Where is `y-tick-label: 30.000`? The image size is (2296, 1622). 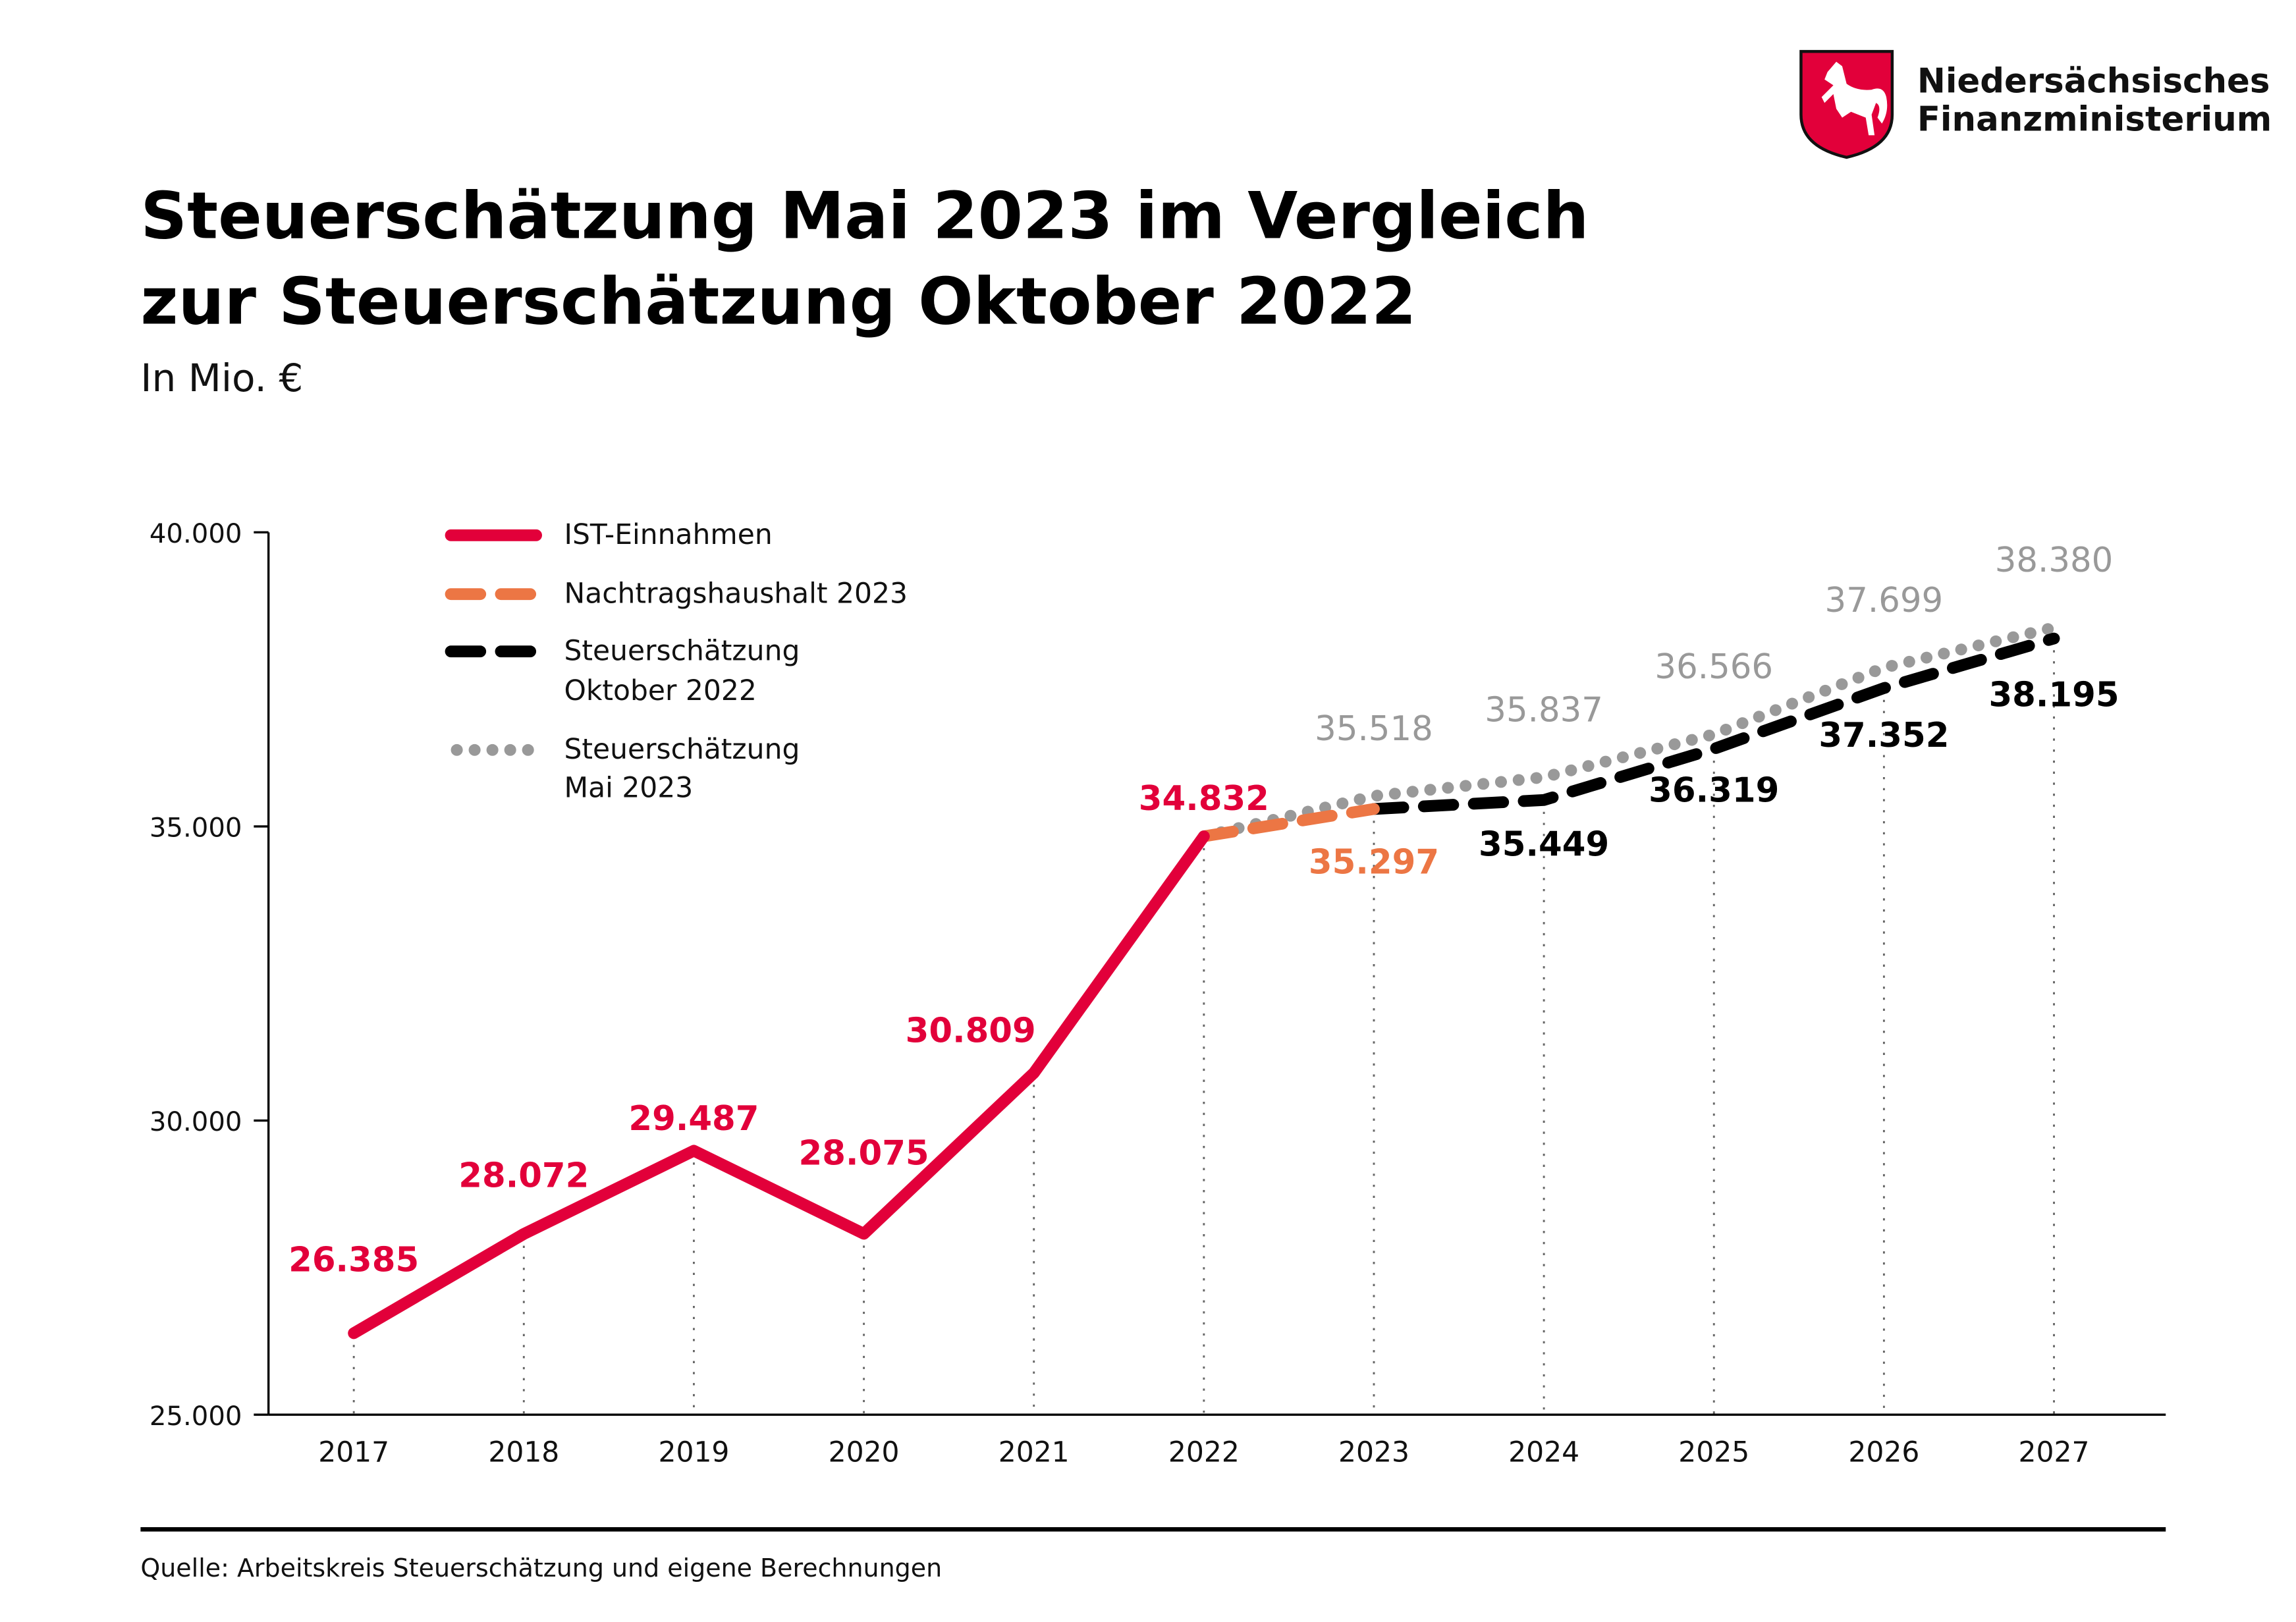
y-tick-label: 30.000 is located at coordinates (196, 1122).